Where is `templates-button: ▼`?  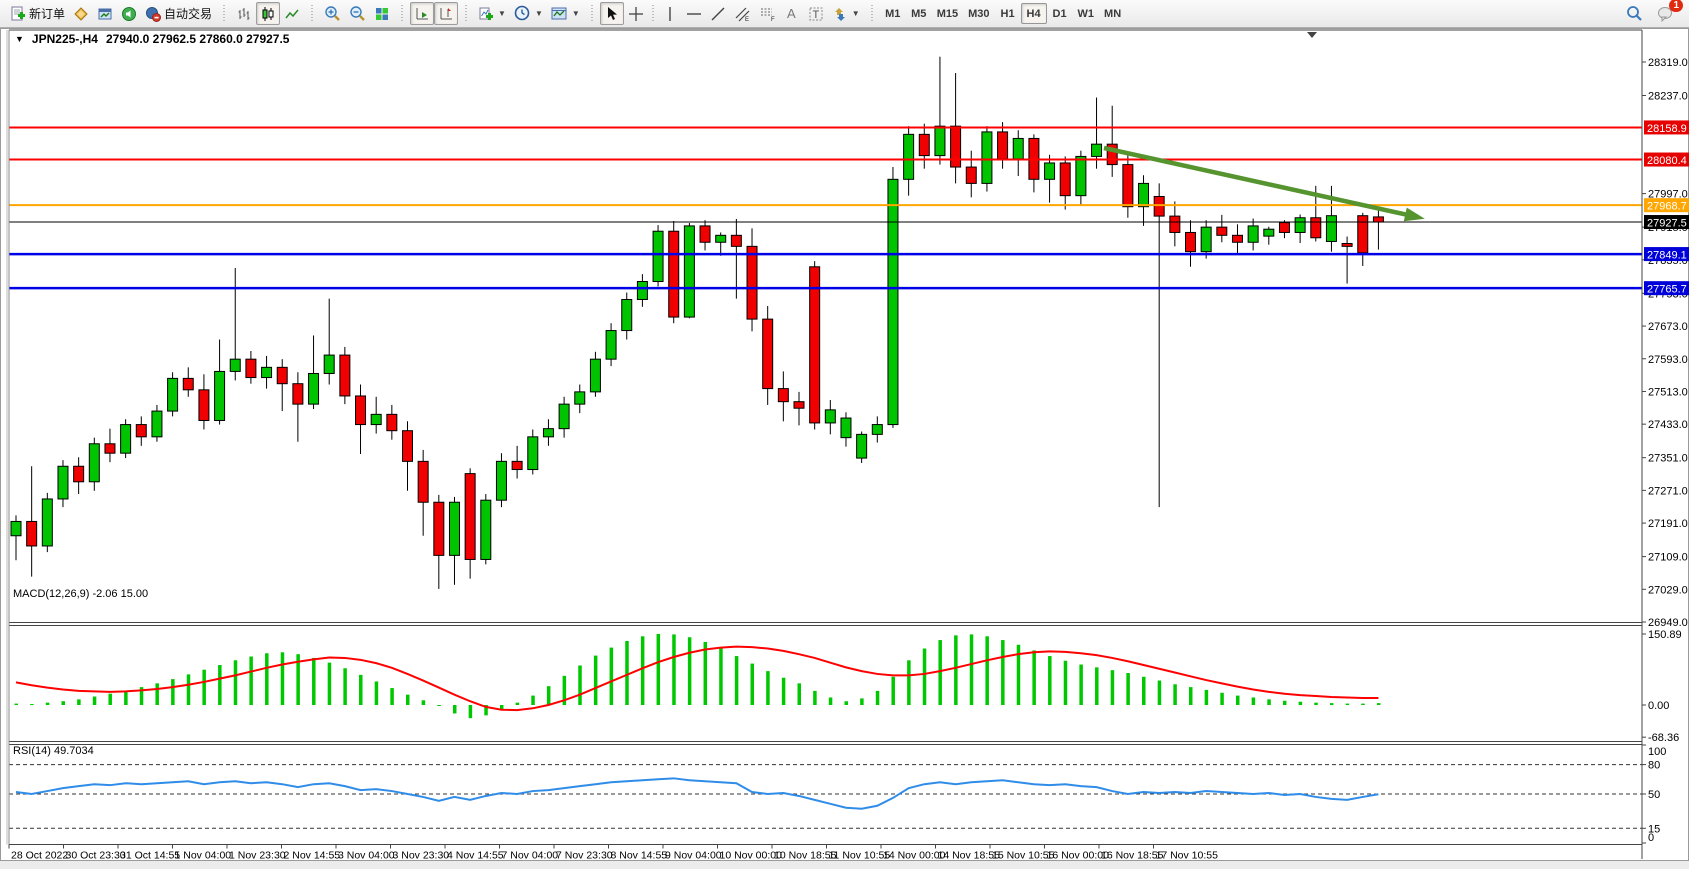
templates-button: ▼ is located at coordinates (565, 13).